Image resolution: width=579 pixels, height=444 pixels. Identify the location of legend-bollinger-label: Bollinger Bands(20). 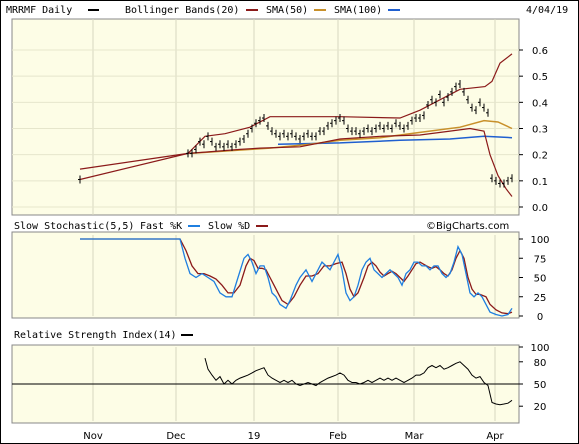
(182, 10).